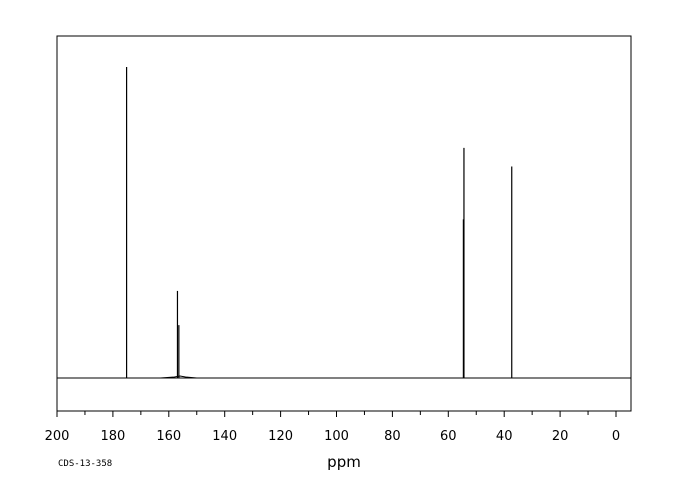 The image size is (680, 500). What do you see at coordinates (504, 436) in the screenshot?
I see `x-tick-label: 40` at bounding box center [504, 436].